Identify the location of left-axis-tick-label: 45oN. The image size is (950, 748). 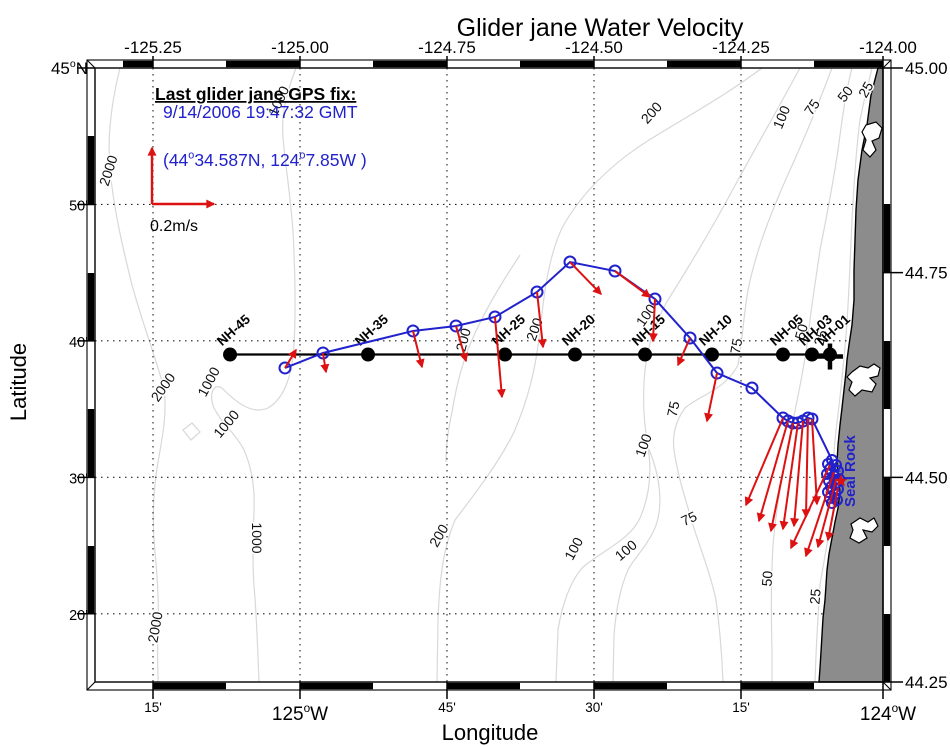
(69, 68).